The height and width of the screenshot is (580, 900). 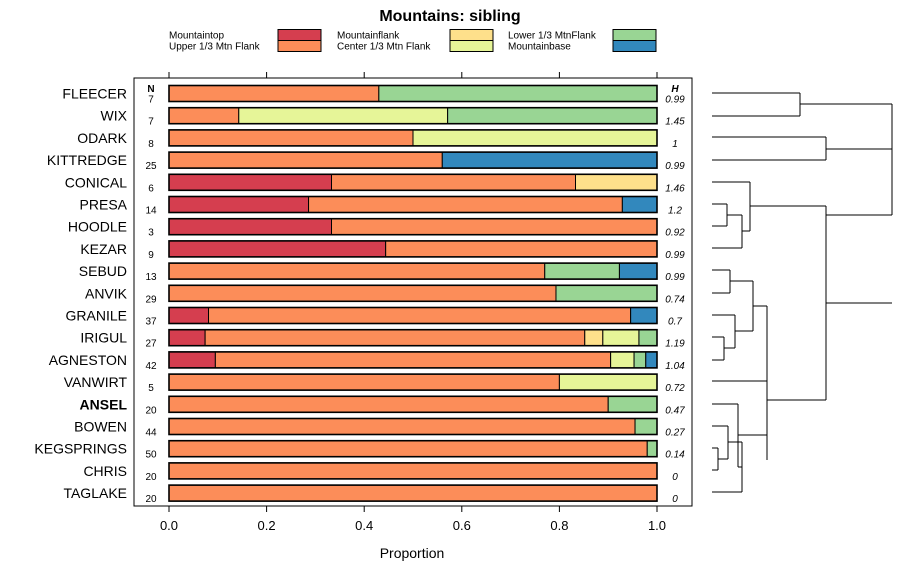 I want to click on h-column-header: H, so click(x=675, y=89).